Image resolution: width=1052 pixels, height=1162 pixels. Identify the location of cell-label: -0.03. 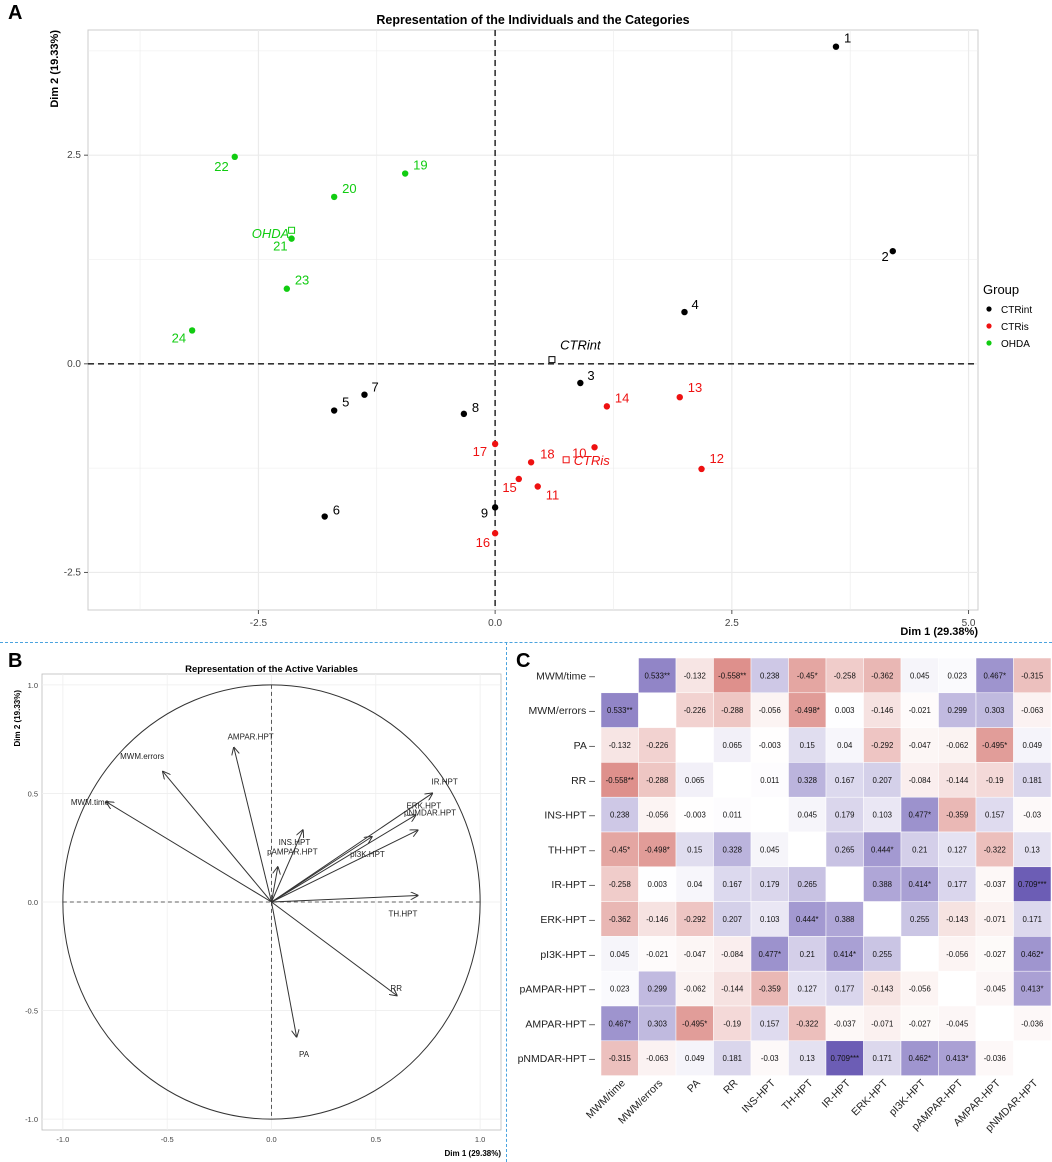
(1032, 815).